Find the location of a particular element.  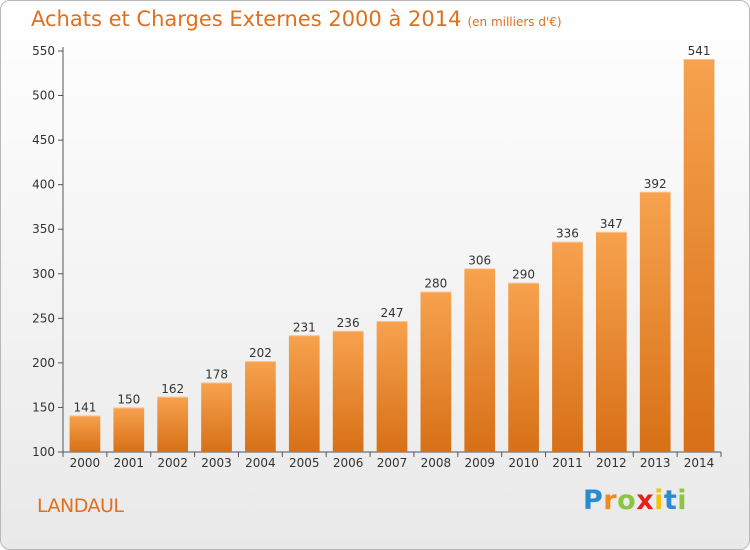

x-tick-label: 2001 is located at coordinates (129, 463).